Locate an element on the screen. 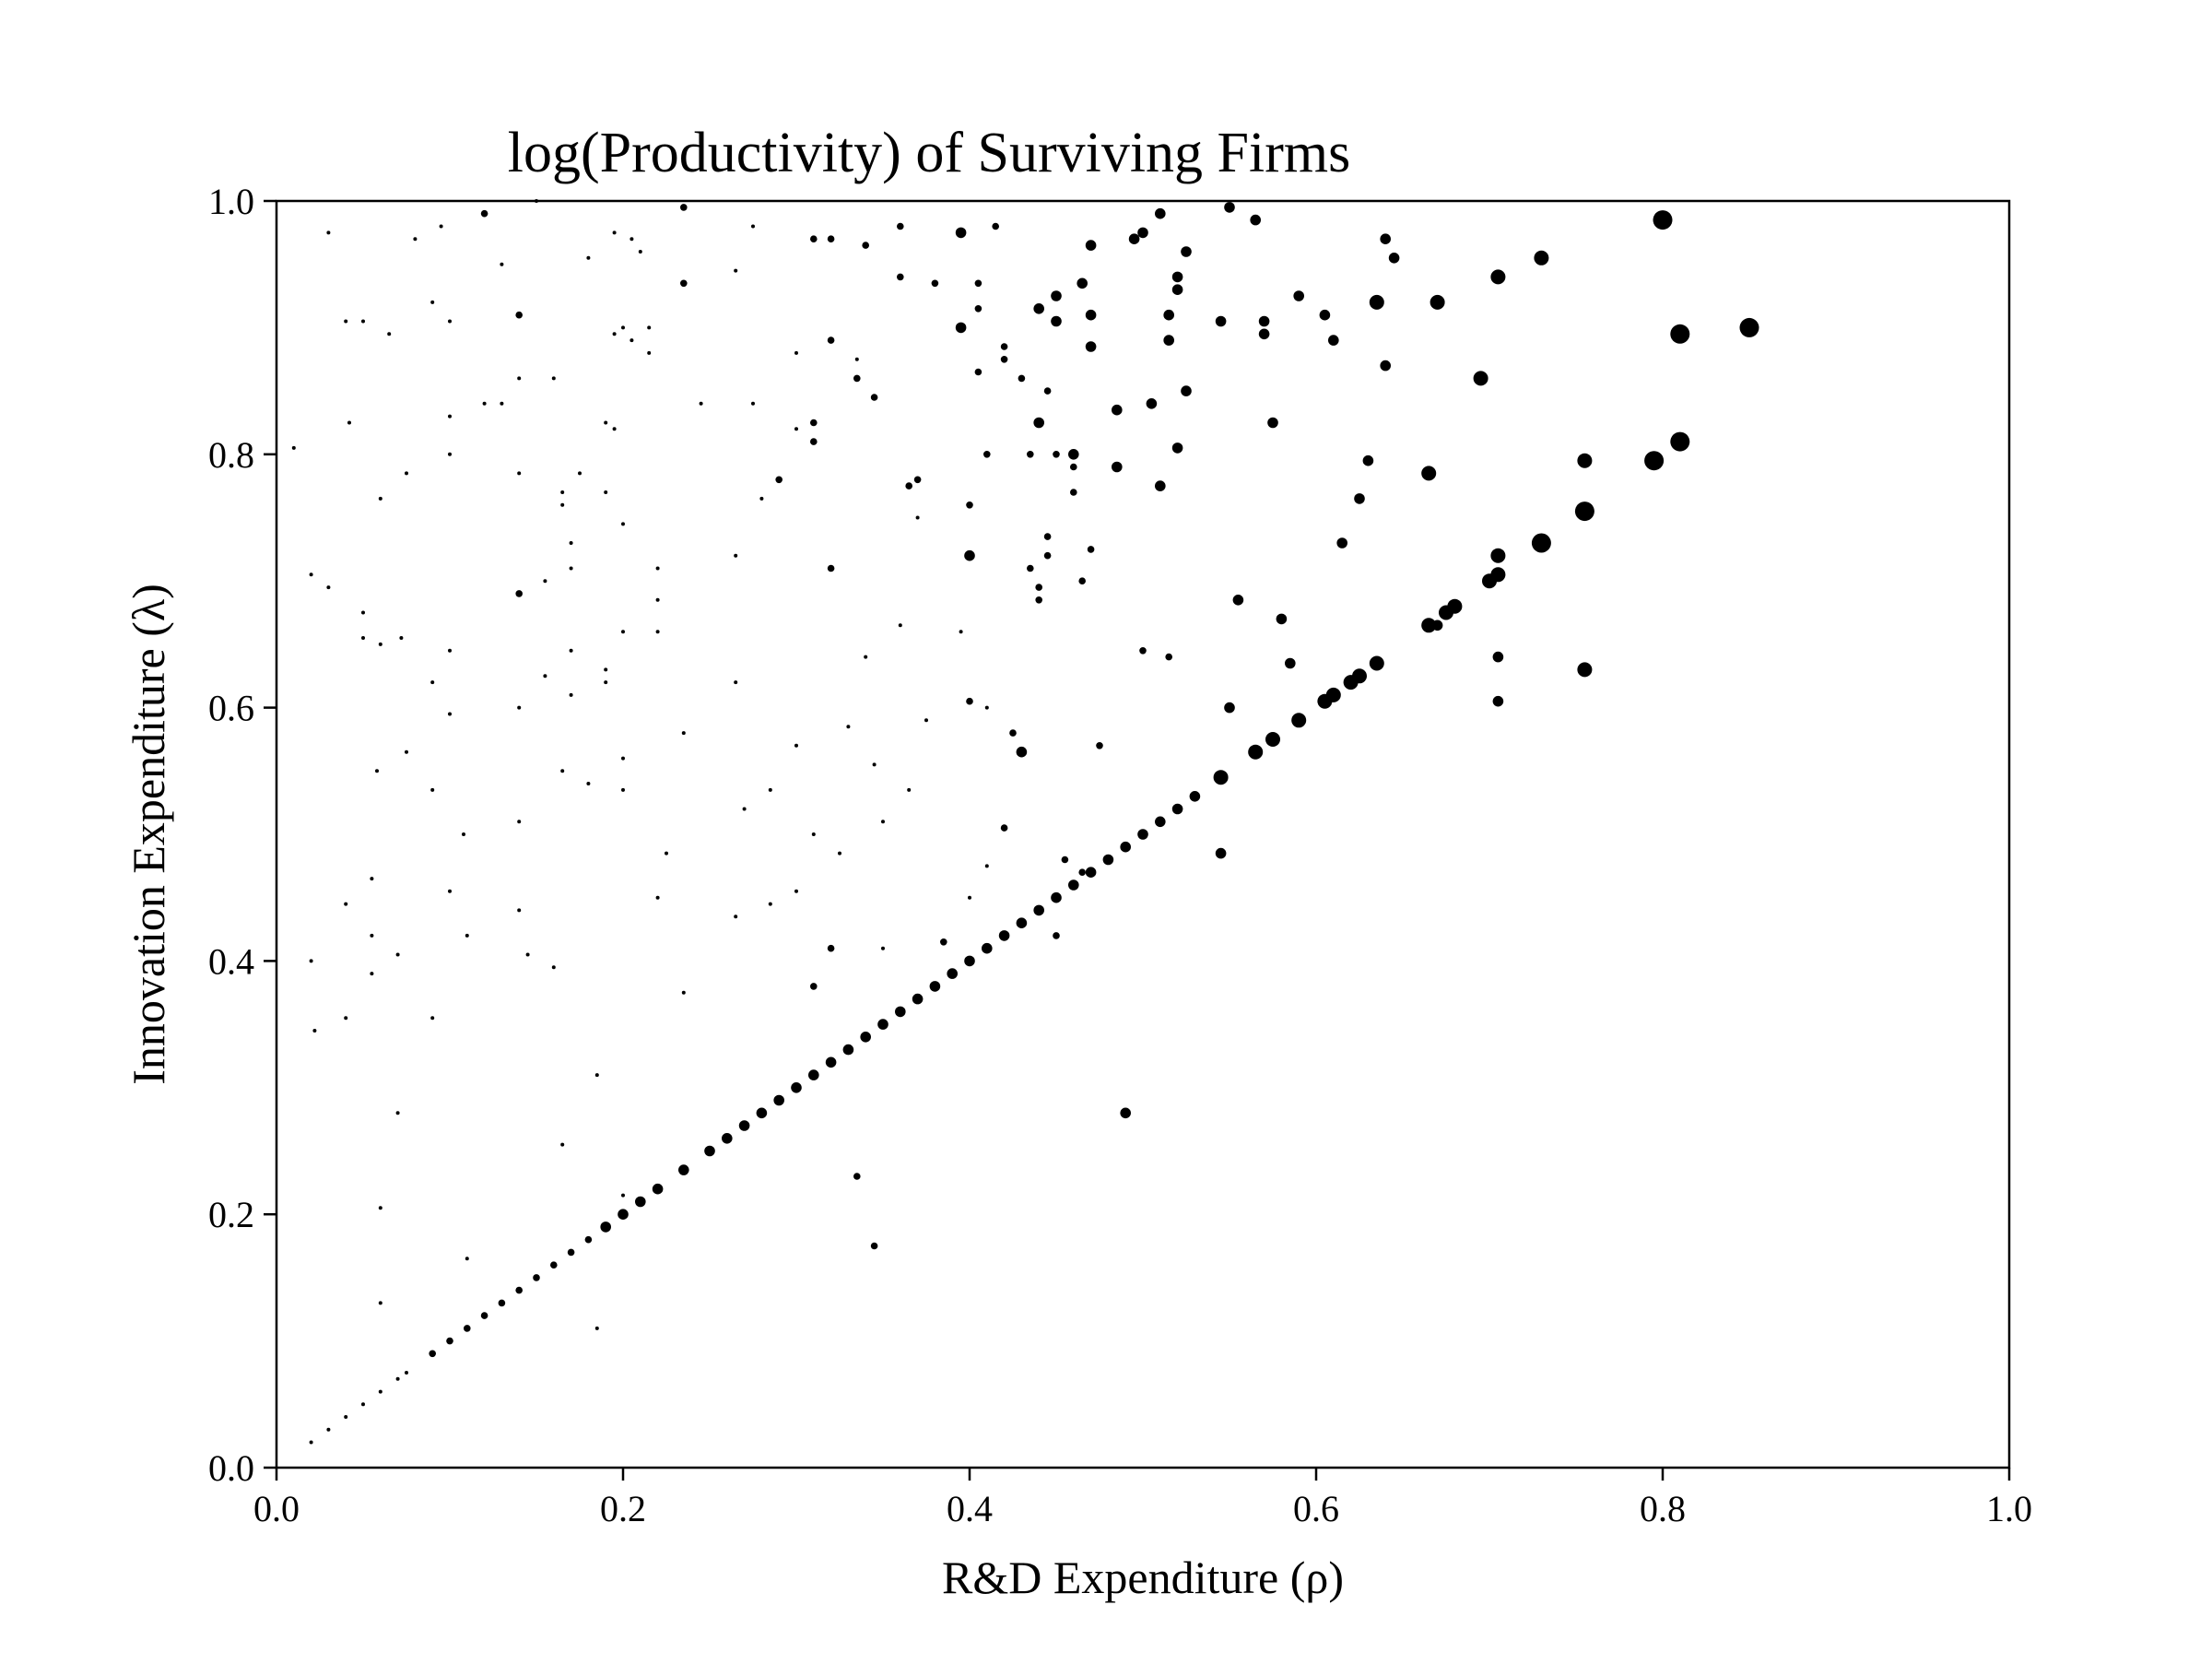 Image resolution: width=2212 pixels, height=1664 pixels. x-tick-label-0: 0.0 is located at coordinates (276, 1508).